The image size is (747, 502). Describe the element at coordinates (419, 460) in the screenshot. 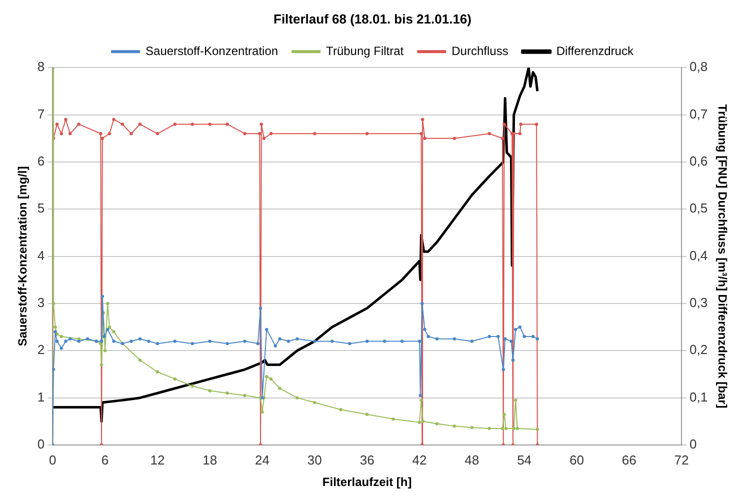

I see `x-tick-label: 42` at that location.